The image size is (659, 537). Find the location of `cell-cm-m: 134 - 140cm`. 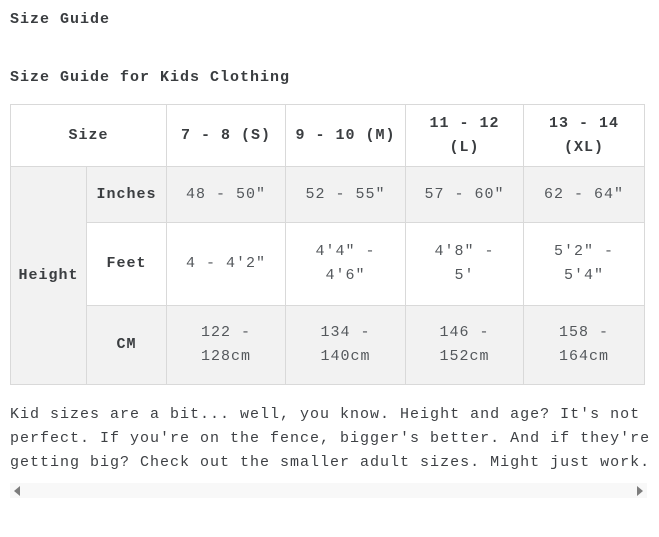

cell-cm-m: 134 - 140cm is located at coordinates (346, 345).